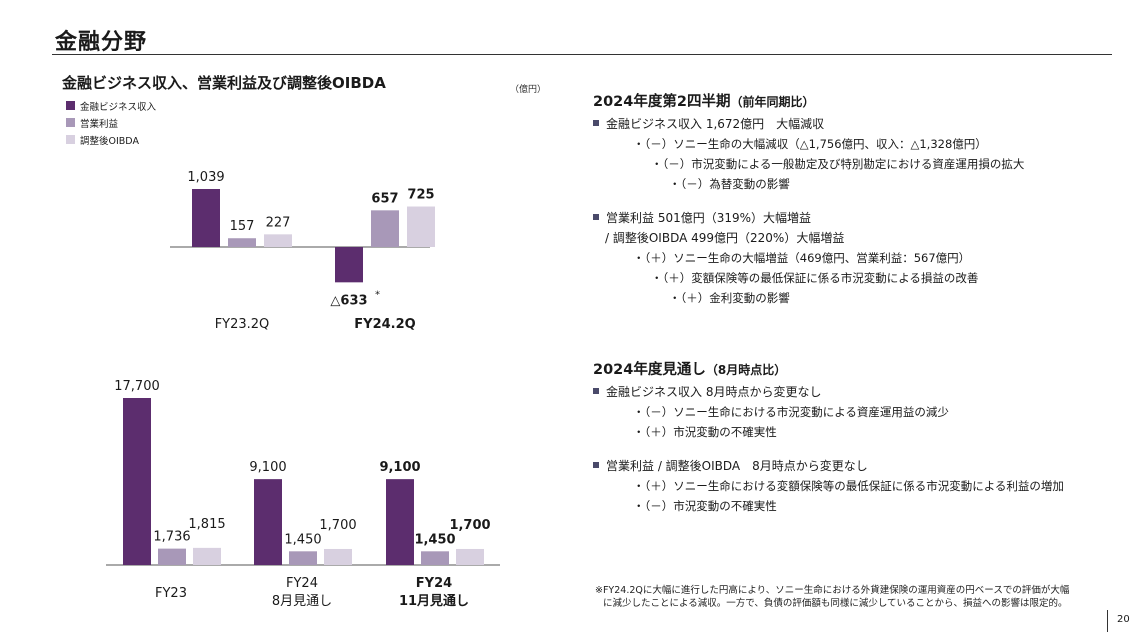  What do you see at coordinates (828, 370) in the screenshot?
I see `fy-heading: 2024年度見通し（8月時点比）` at bounding box center [828, 370].